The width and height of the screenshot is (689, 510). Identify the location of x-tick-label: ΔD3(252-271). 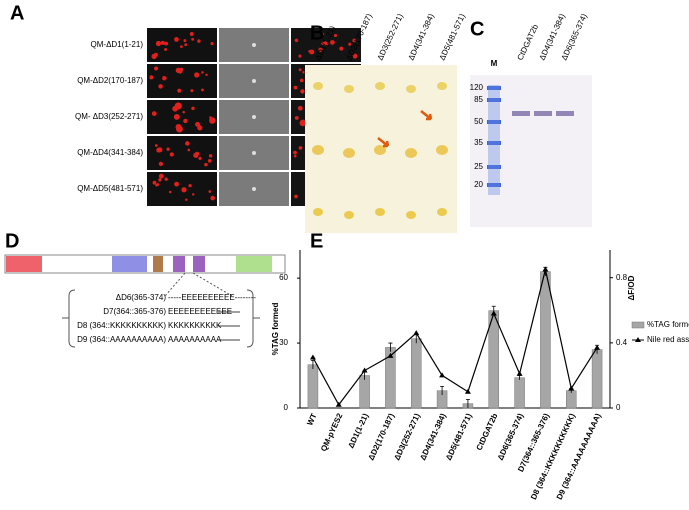
(407, 437).